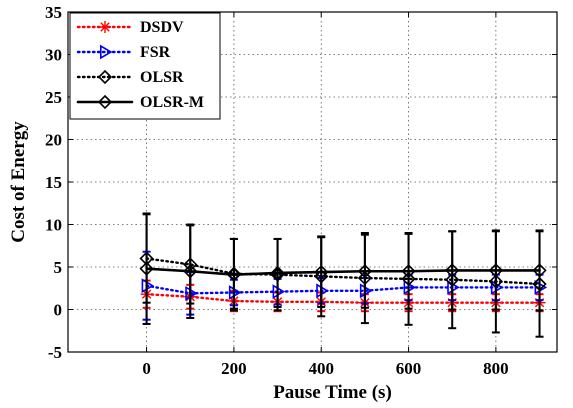 This screenshot has width=573, height=408. What do you see at coordinates (162, 77) in the screenshot?
I see `legend-label: OLSR` at bounding box center [162, 77].